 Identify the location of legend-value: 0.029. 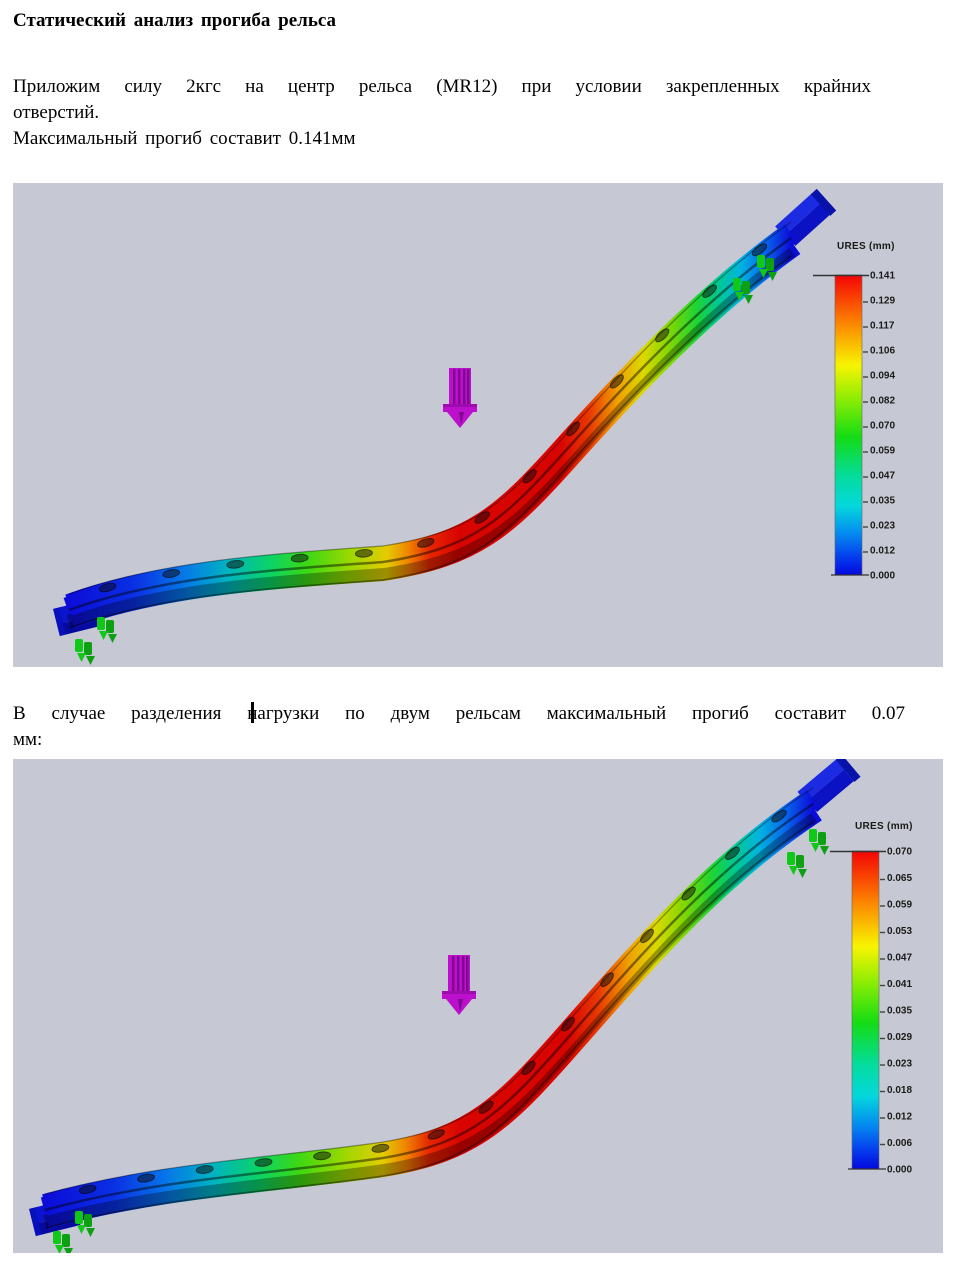
(899, 1037).